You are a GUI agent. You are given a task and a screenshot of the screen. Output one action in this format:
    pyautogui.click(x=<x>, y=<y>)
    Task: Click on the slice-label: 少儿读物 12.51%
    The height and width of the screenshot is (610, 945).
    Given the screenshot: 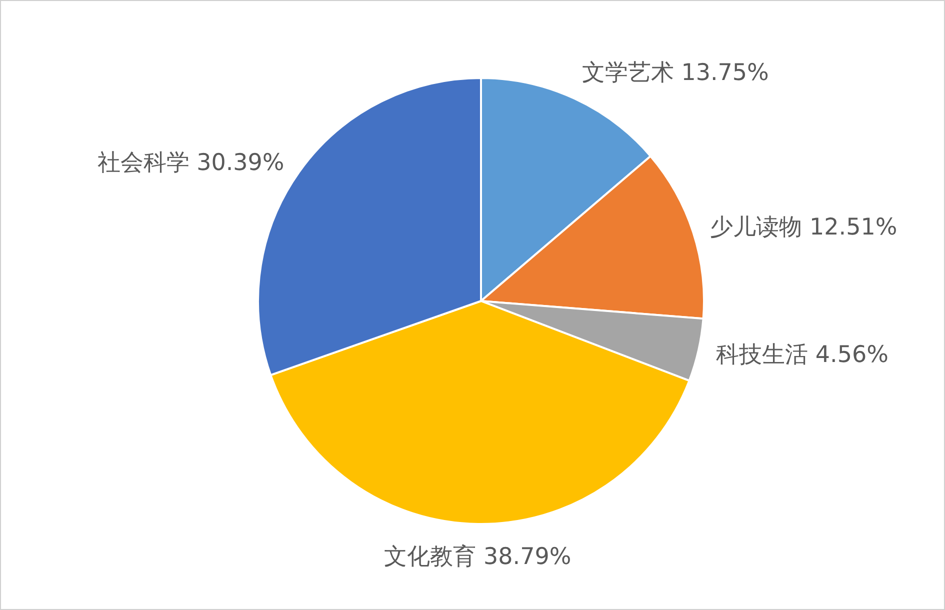 What is the action you would take?
    pyautogui.click(x=804, y=227)
    